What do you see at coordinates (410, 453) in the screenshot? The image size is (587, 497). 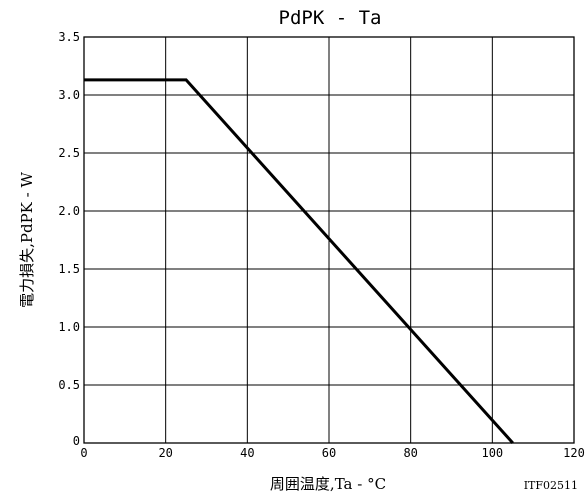 I see `x-tick-label: 80` at bounding box center [410, 453].